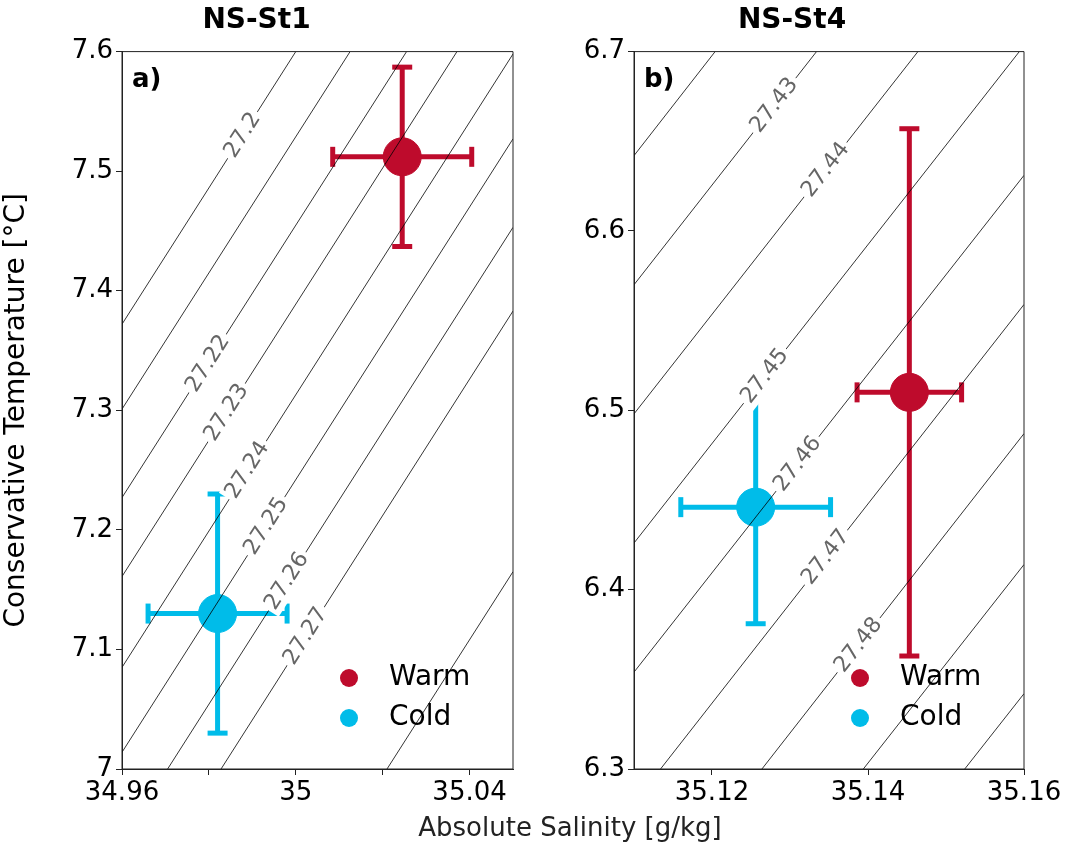  What do you see at coordinates (16, 410) in the screenshot?
I see `y-axis-title: Conservative Temperature [°C]` at bounding box center [16, 410].